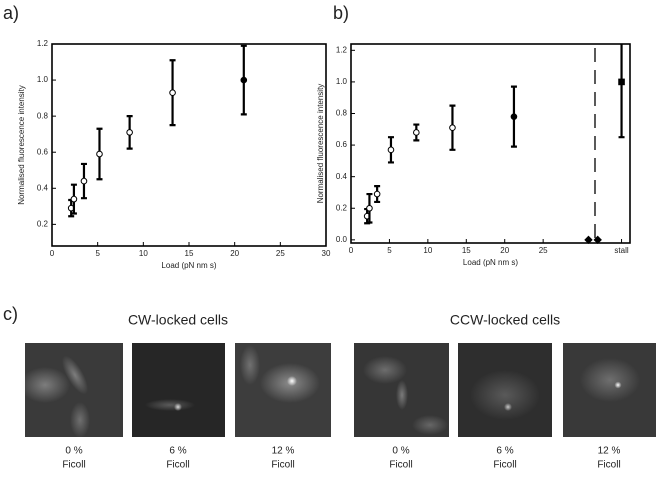 This screenshot has width=660, height=490. What do you see at coordinates (11, 13) in the screenshot?
I see `panel-label: a)` at bounding box center [11, 13].